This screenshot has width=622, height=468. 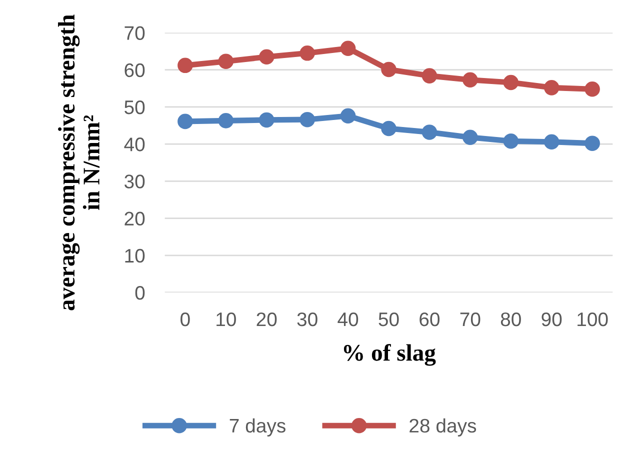 What do you see at coordinates (134, 145) in the screenshot?
I see `y-tick-label: 40` at bounding box center [134, 145].